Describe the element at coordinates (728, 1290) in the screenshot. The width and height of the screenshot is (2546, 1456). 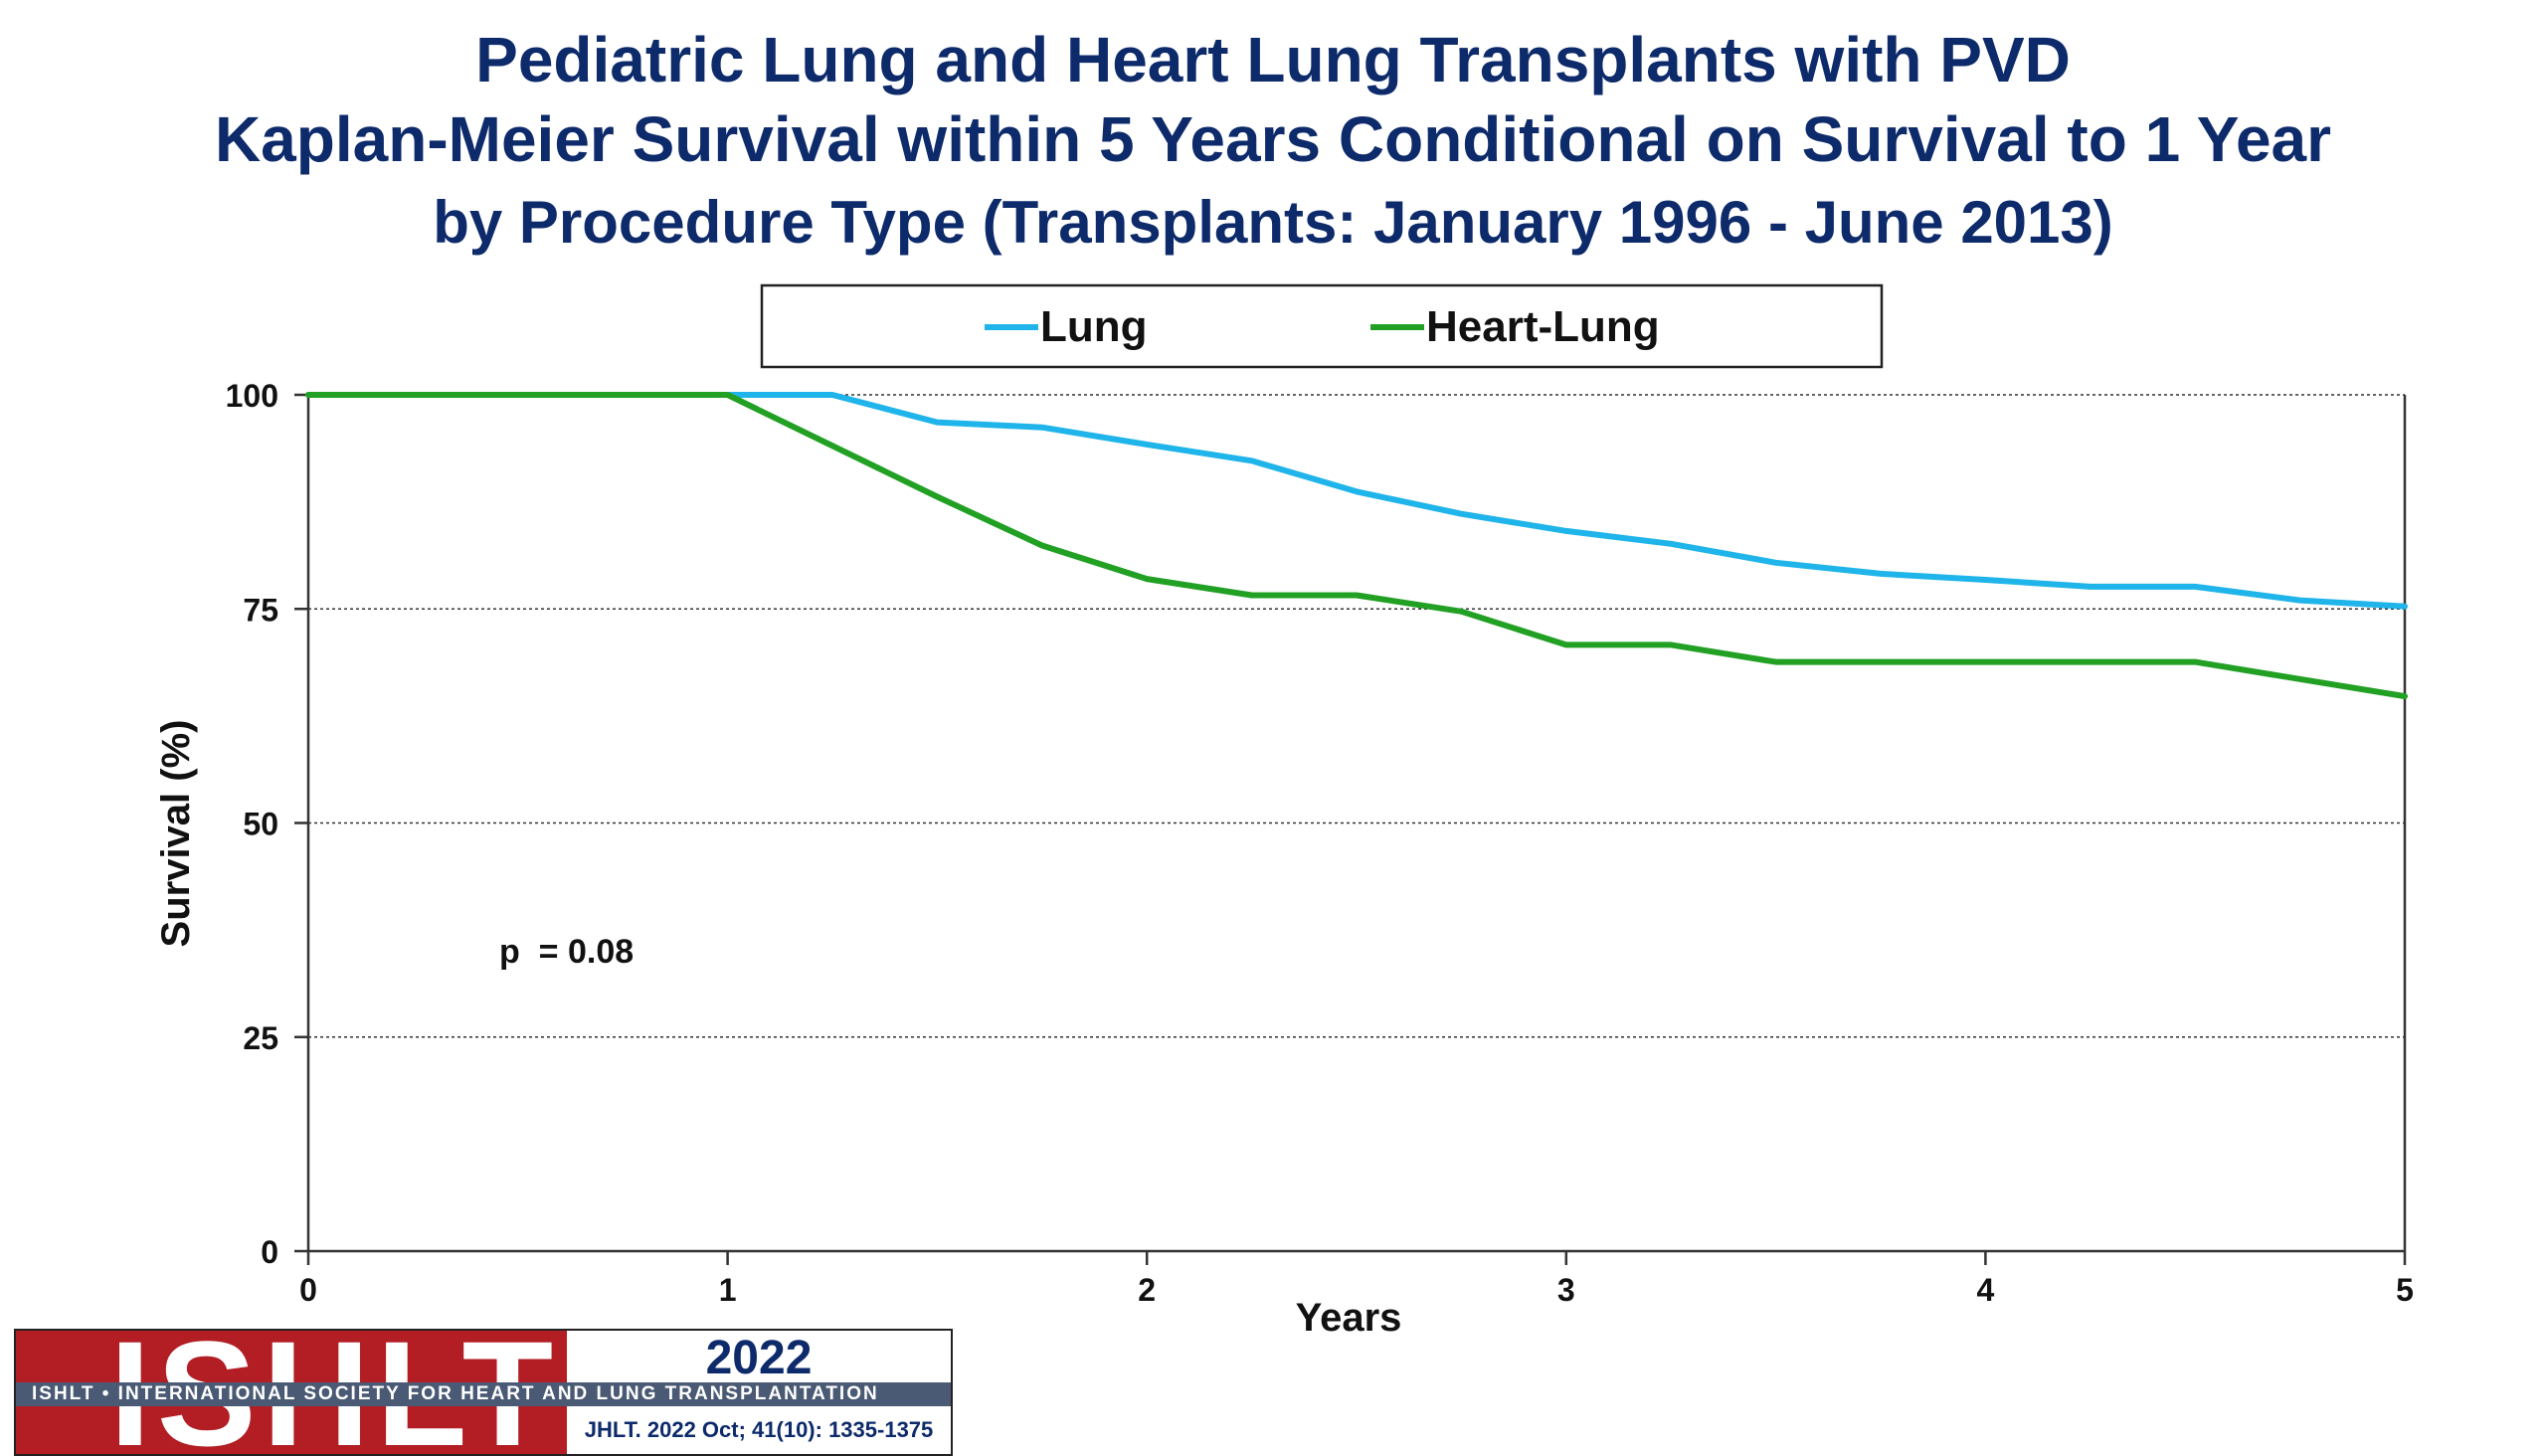
I see `x-tick-label-1: 1` at that location.